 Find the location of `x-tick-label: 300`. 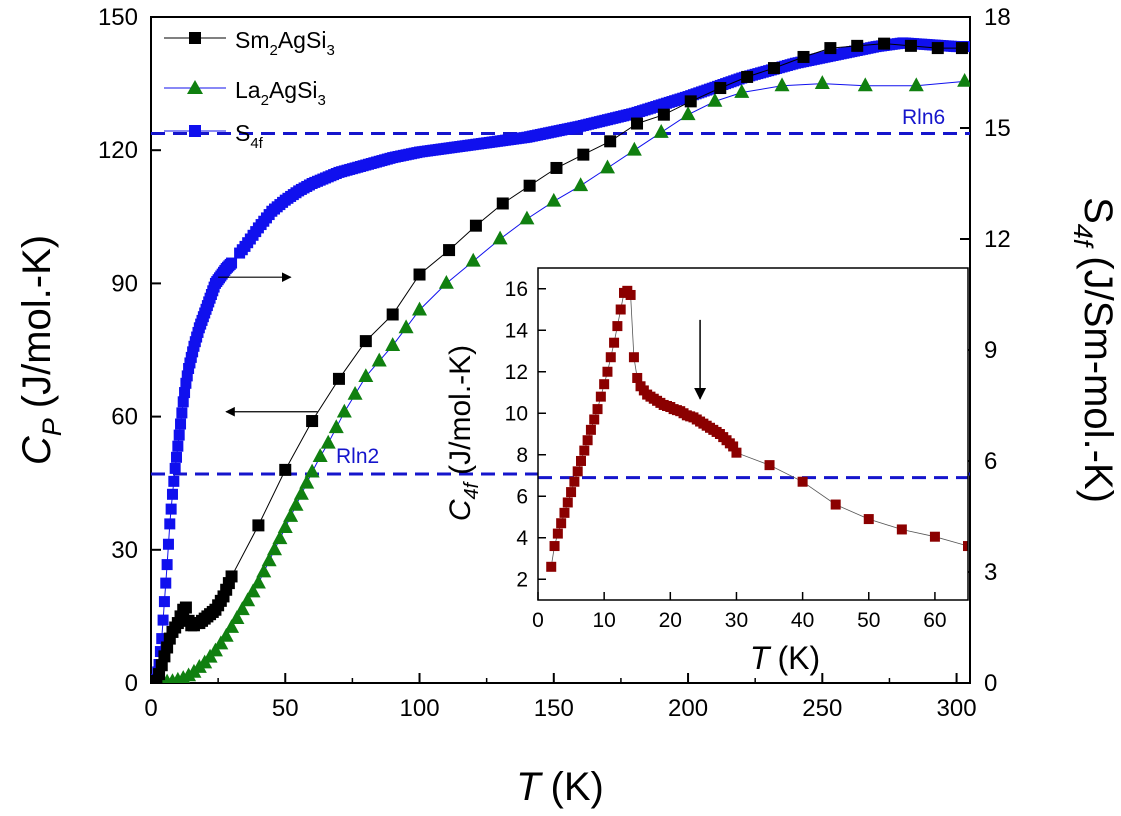

x-tick-label: 300 is located at coordinates (957, 708).